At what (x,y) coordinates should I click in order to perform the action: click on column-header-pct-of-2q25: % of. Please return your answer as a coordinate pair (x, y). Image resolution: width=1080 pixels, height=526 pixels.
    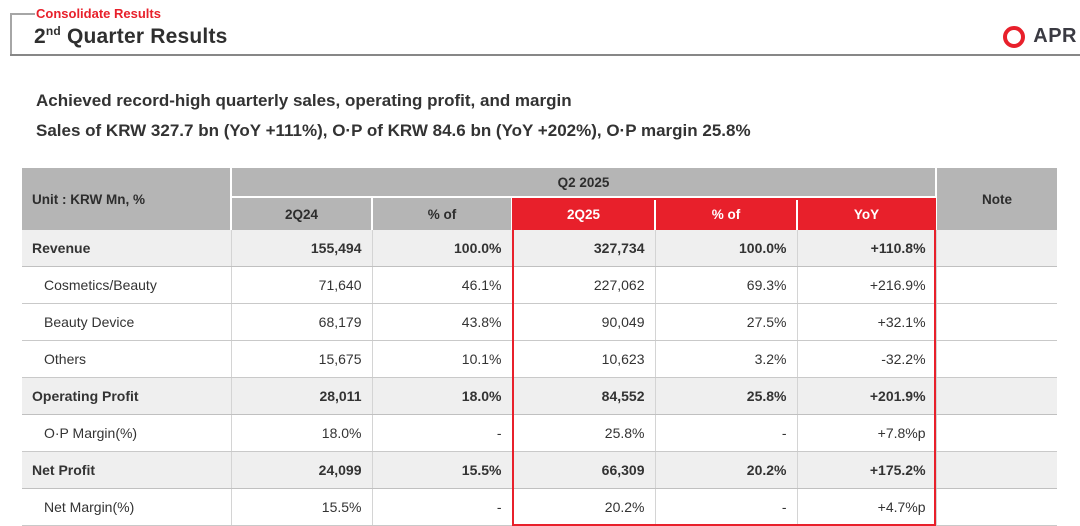
    Looking at the image, I should click on (725, 213).